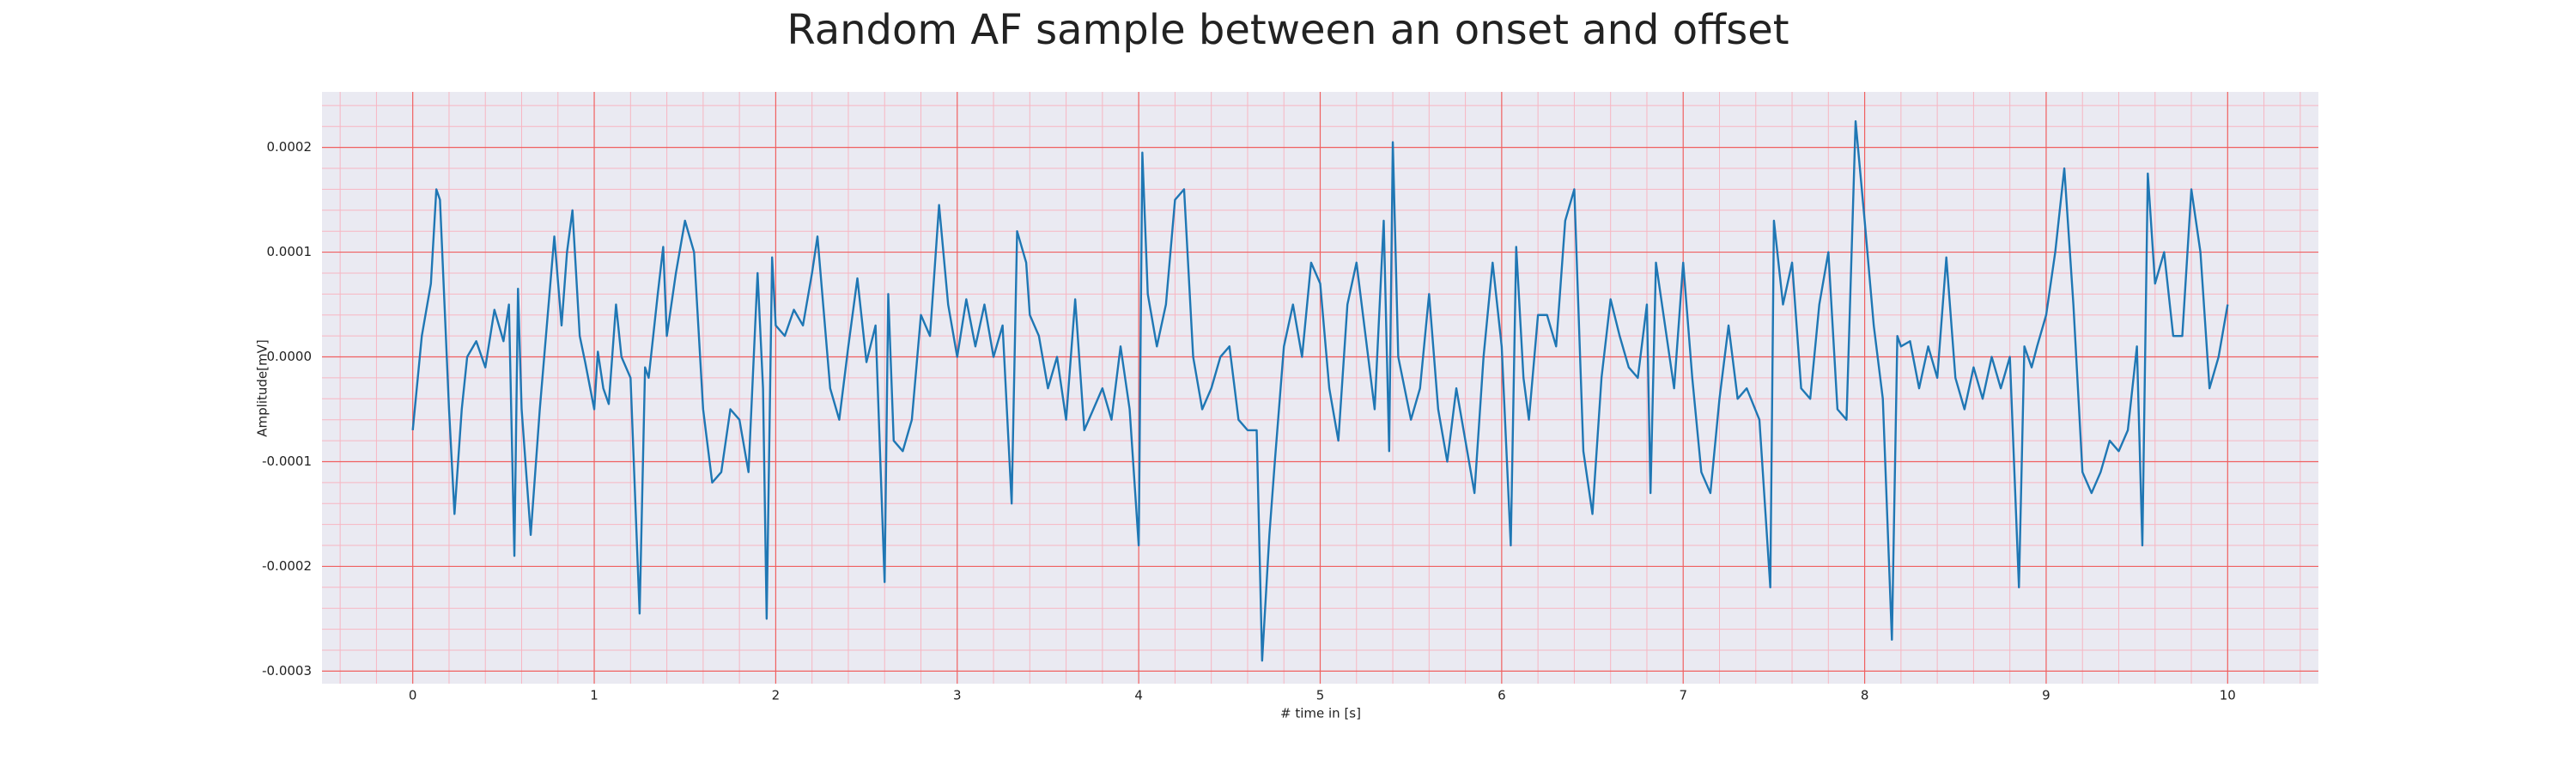 The image size is (2576, 773). I want to click on x-tick-label: 7, so click(1683, 695).